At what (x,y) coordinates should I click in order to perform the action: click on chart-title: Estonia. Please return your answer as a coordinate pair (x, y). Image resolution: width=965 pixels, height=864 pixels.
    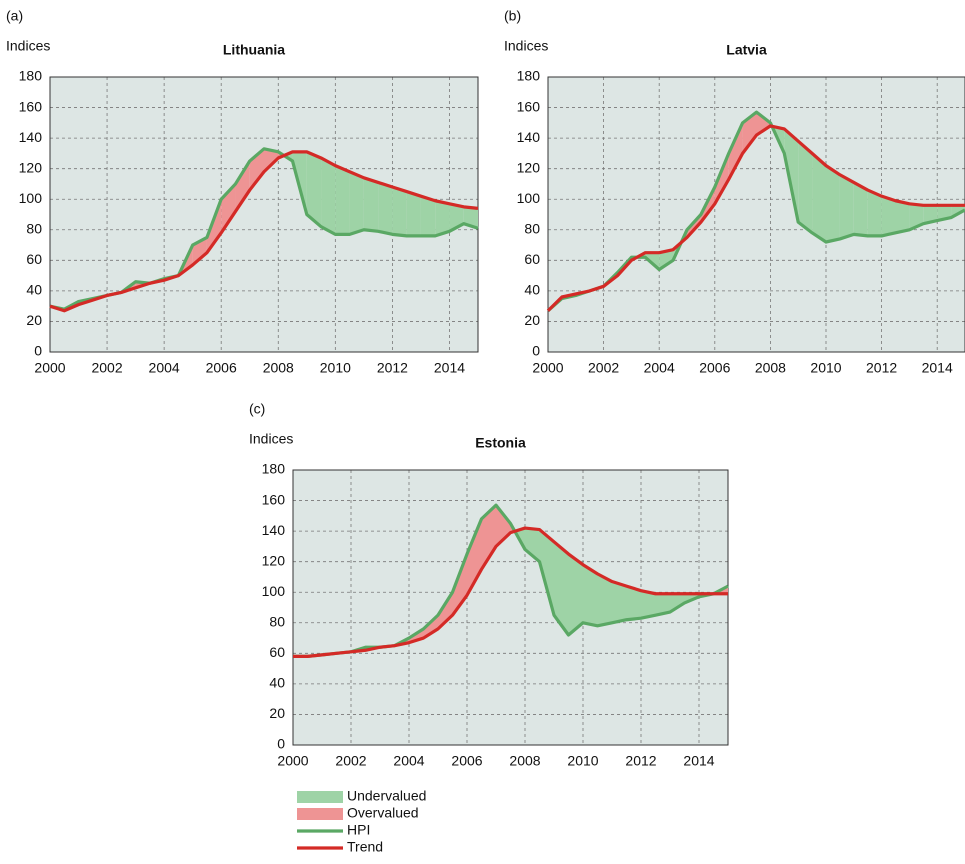
    Looking at the image, I should click on (500, 443).